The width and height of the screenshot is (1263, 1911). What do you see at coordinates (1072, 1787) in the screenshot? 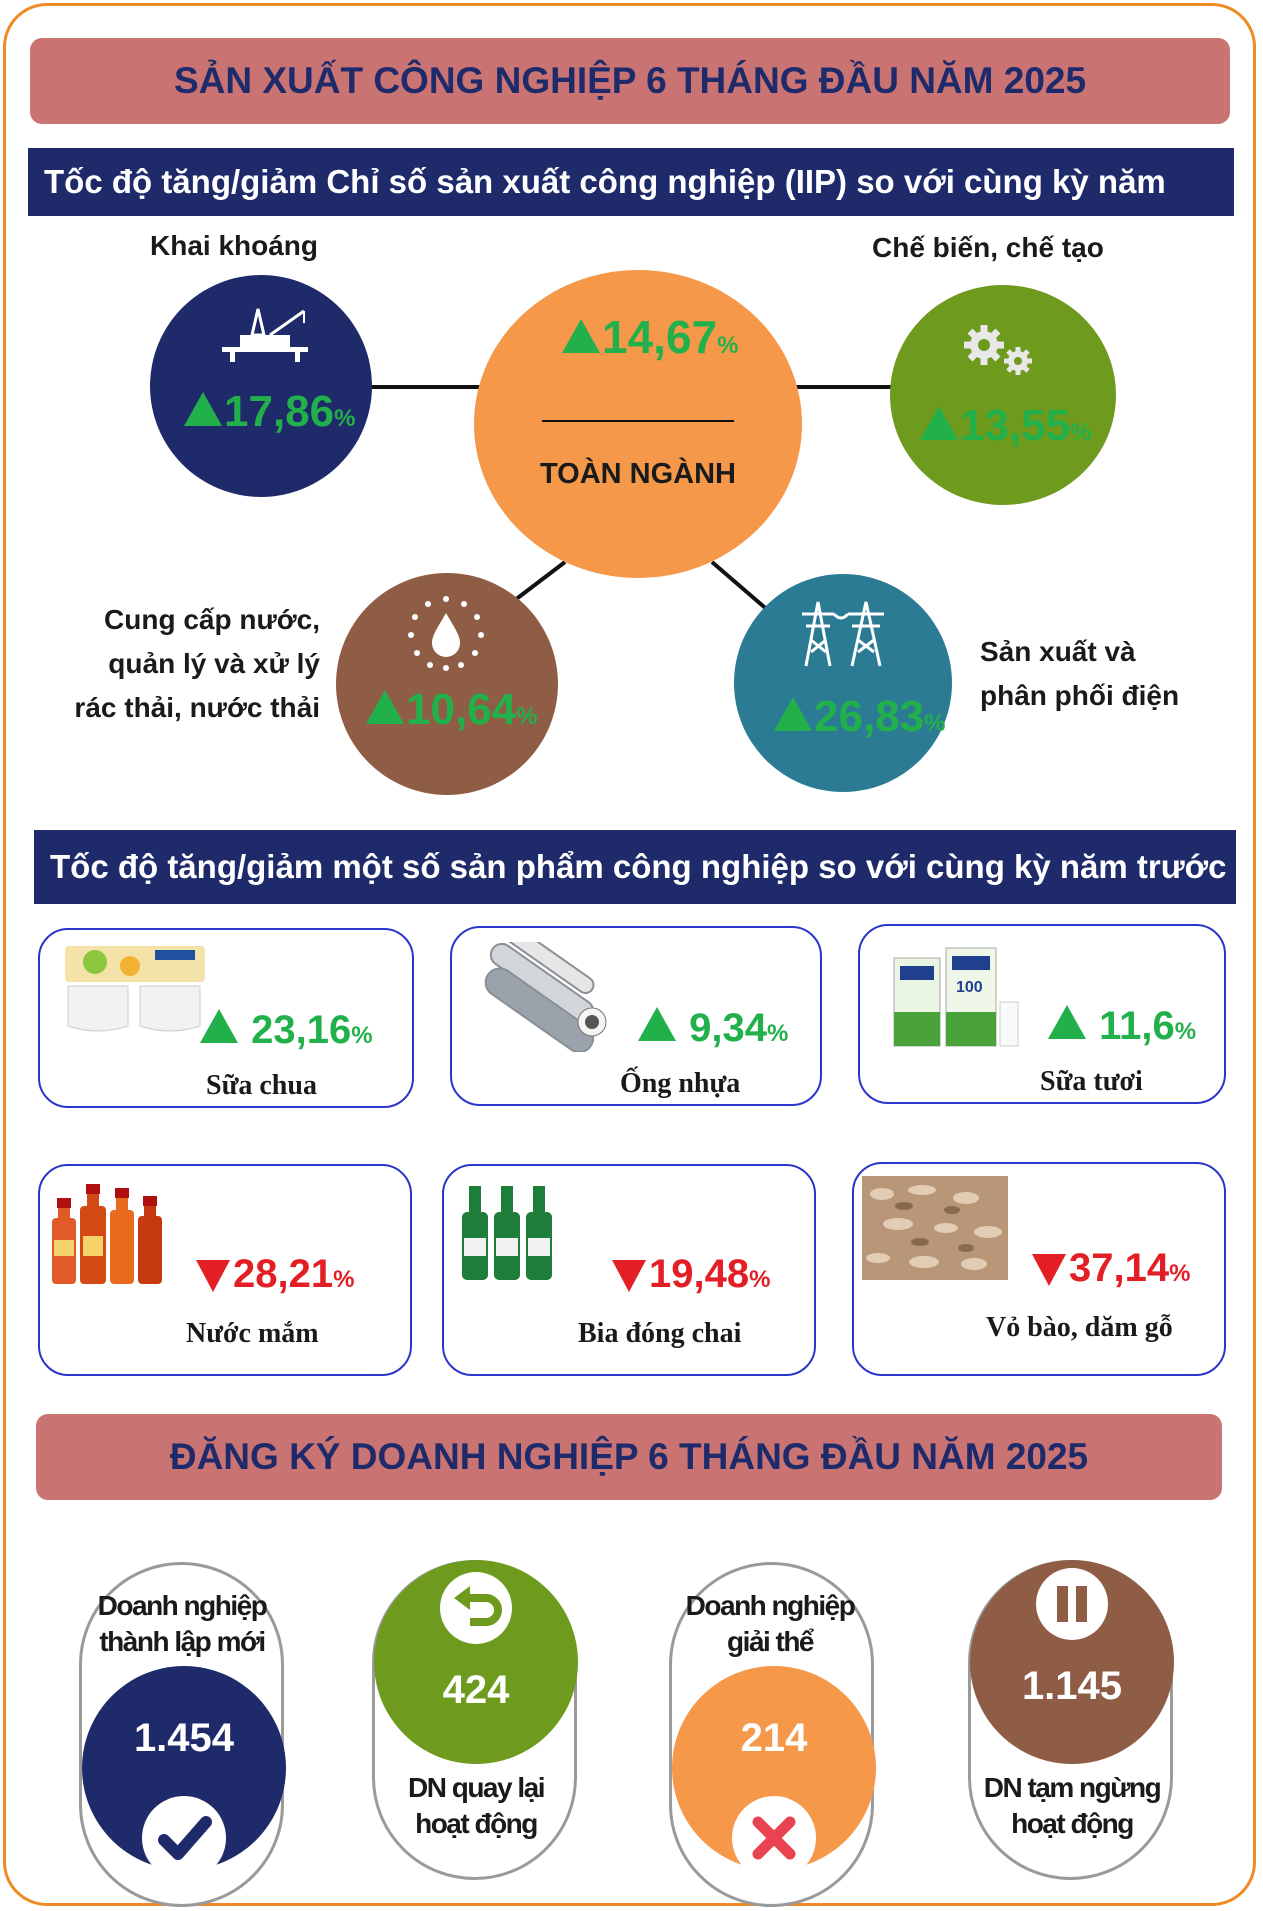
I see `suspended-business-label-line: DN tạm ngừng` at bounding box center [1072, 1787].